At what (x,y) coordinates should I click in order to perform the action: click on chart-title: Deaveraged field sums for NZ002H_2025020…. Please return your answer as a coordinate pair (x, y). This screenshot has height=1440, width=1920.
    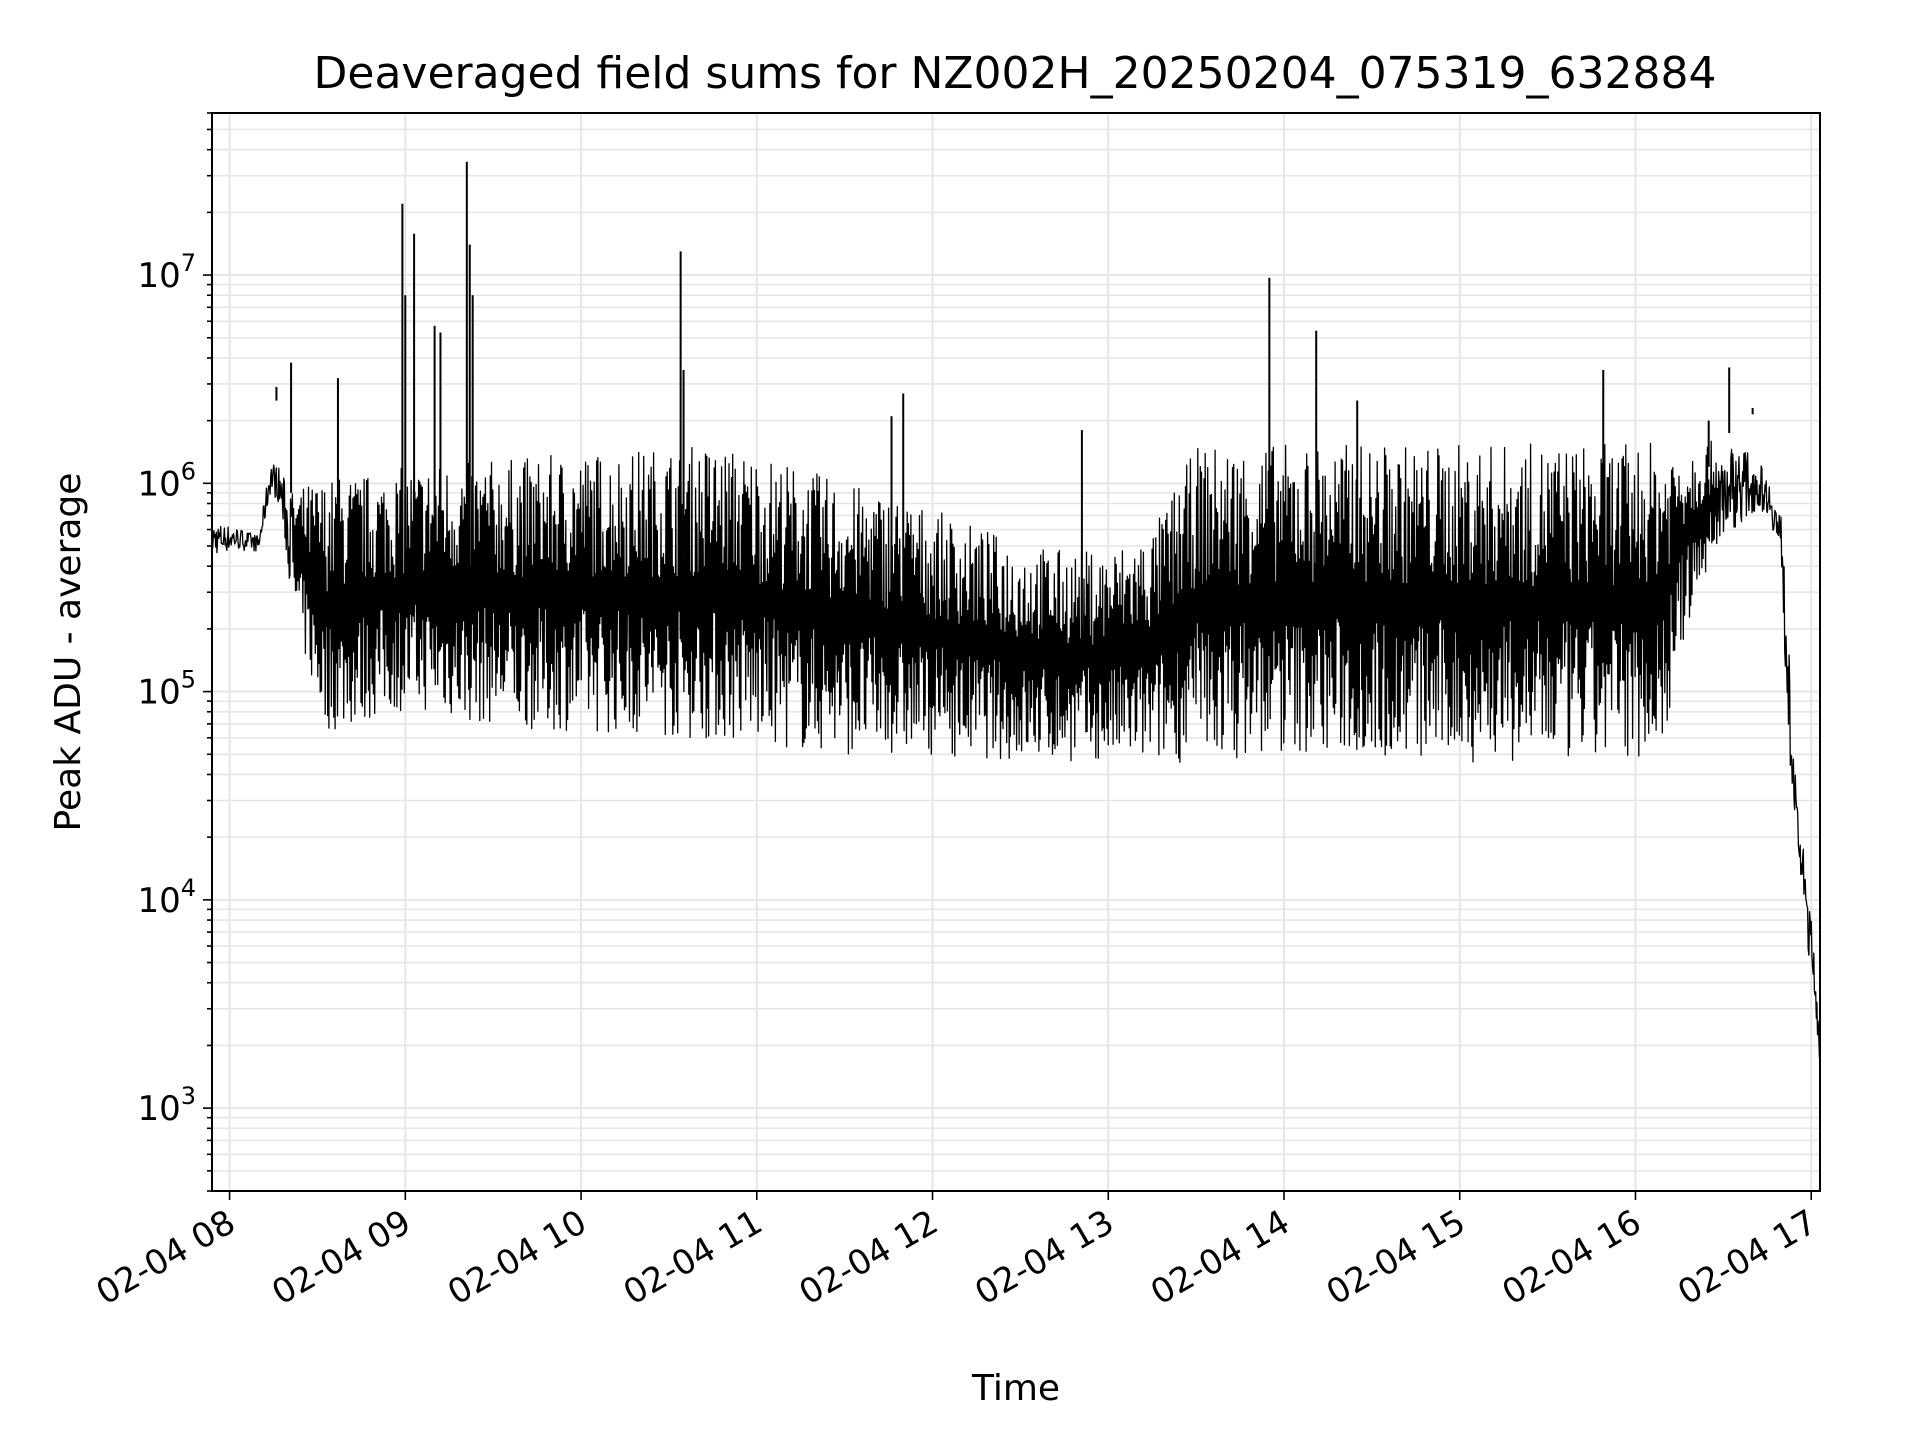
    Looking at the image, I should click on (1015, 73).